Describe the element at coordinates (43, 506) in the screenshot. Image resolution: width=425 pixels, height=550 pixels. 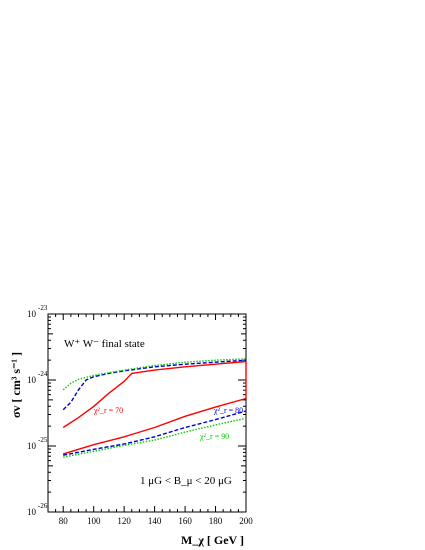
I see `y-tick-exponent: -26` at that location.